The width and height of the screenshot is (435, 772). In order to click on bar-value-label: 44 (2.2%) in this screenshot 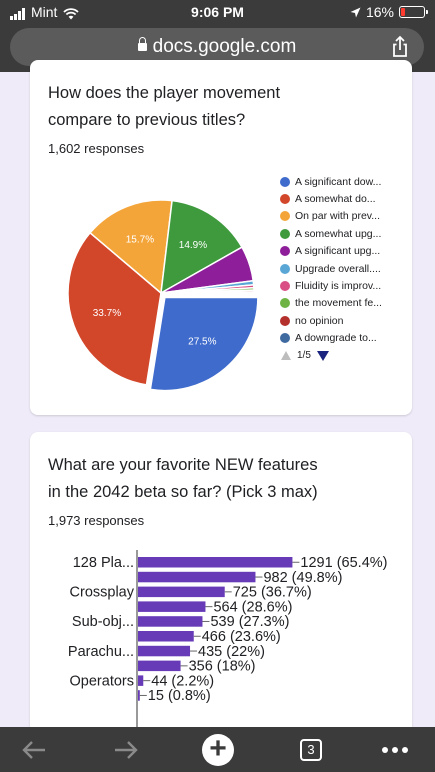, I will do `click(182, 681)`.